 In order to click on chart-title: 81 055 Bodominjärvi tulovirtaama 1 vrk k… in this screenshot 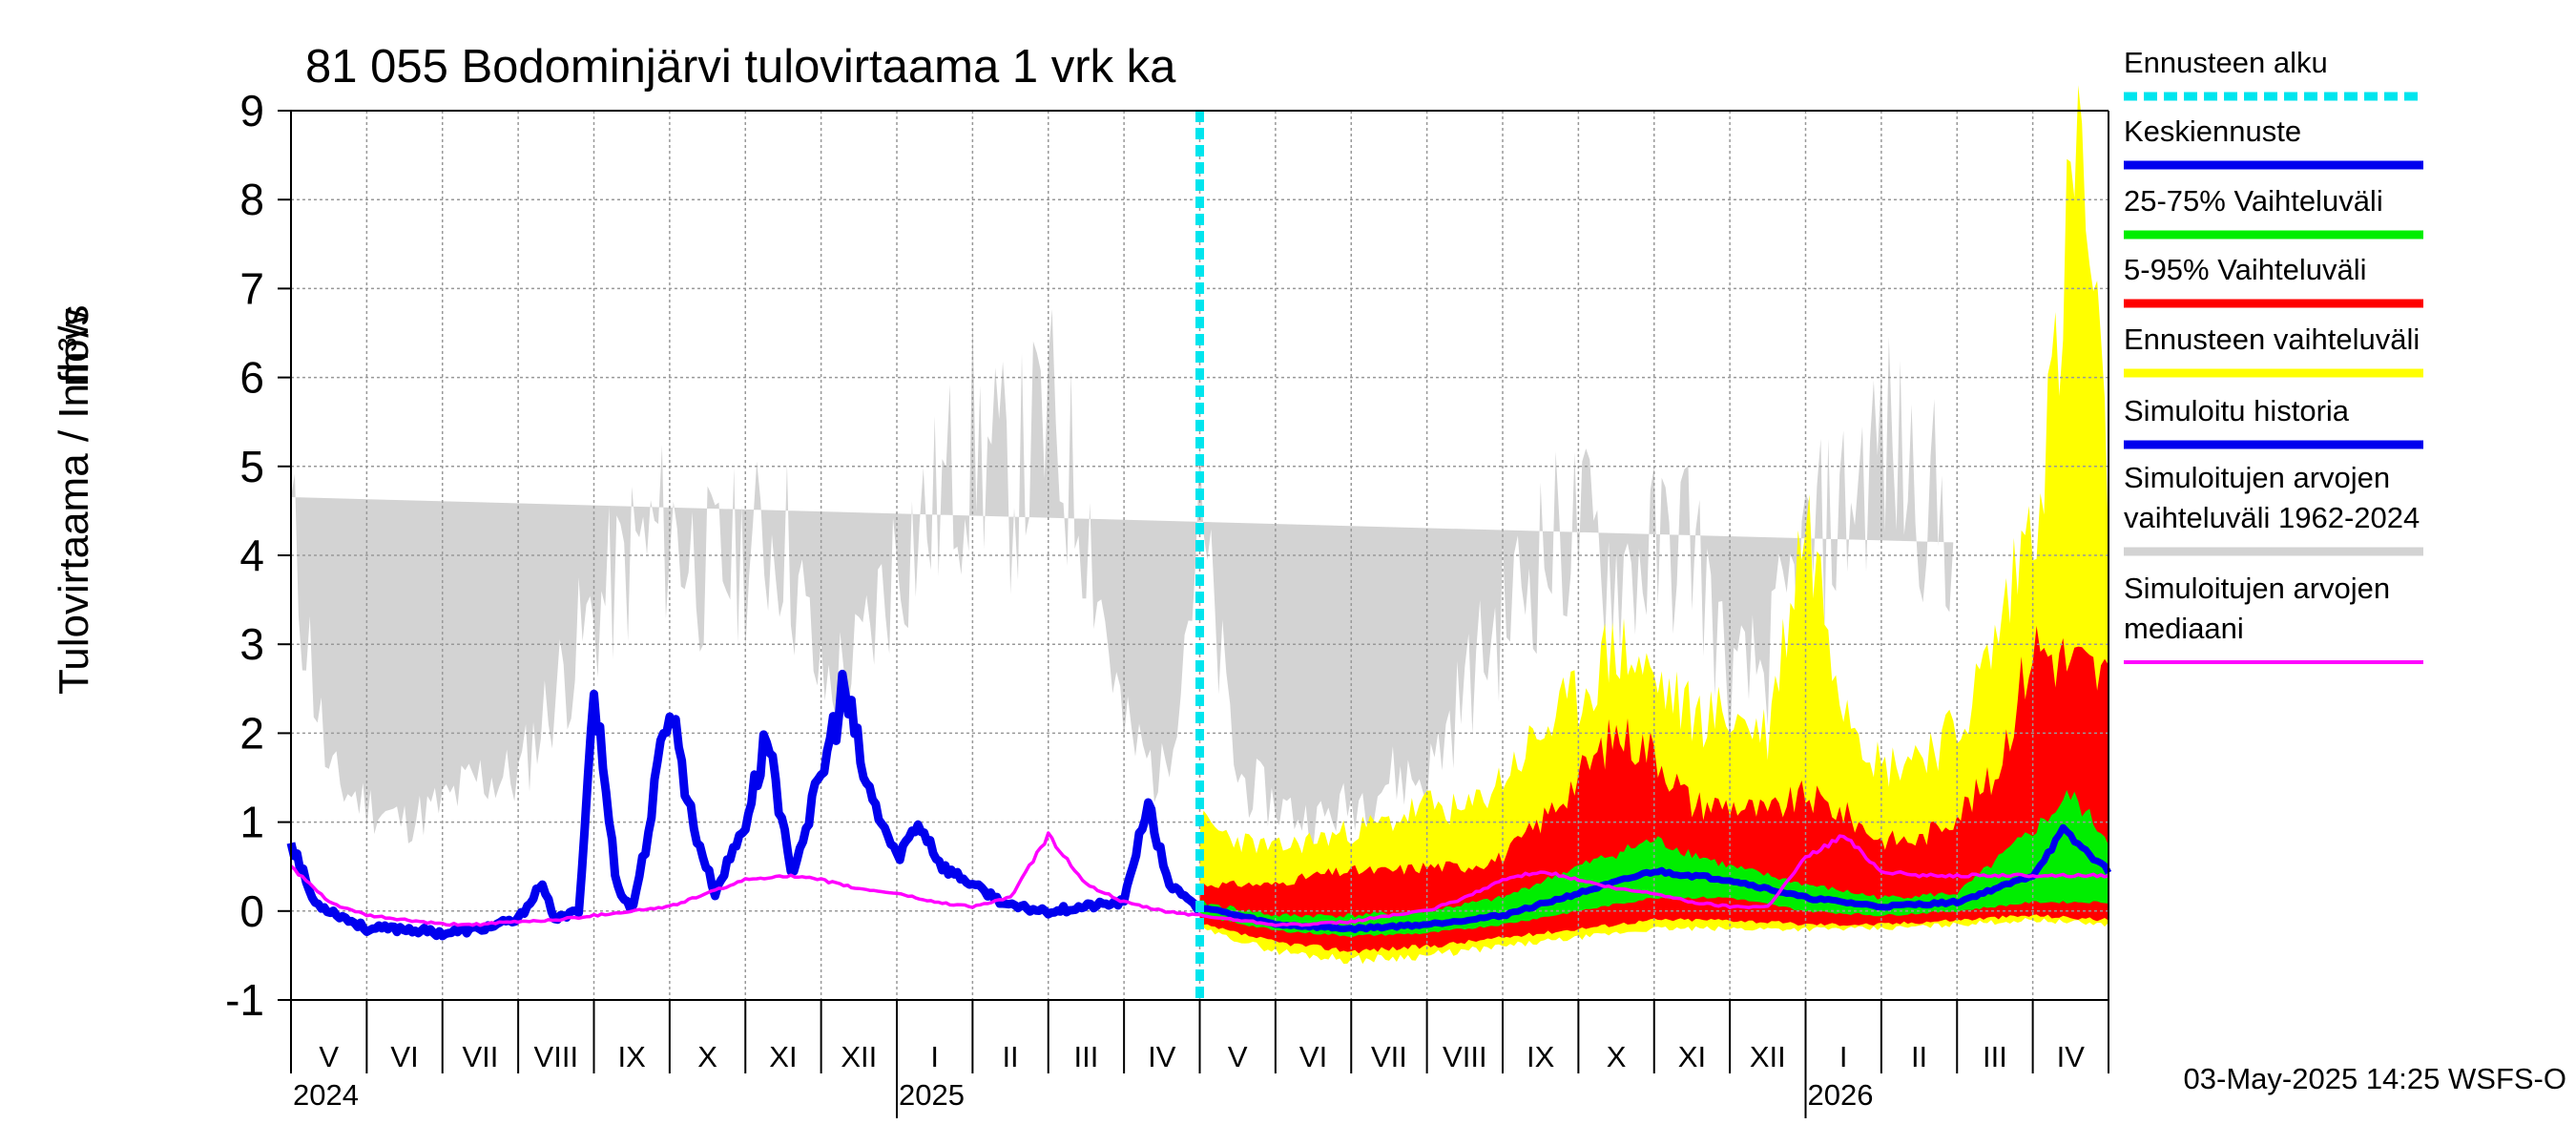, I will do `click(740, 67)`.